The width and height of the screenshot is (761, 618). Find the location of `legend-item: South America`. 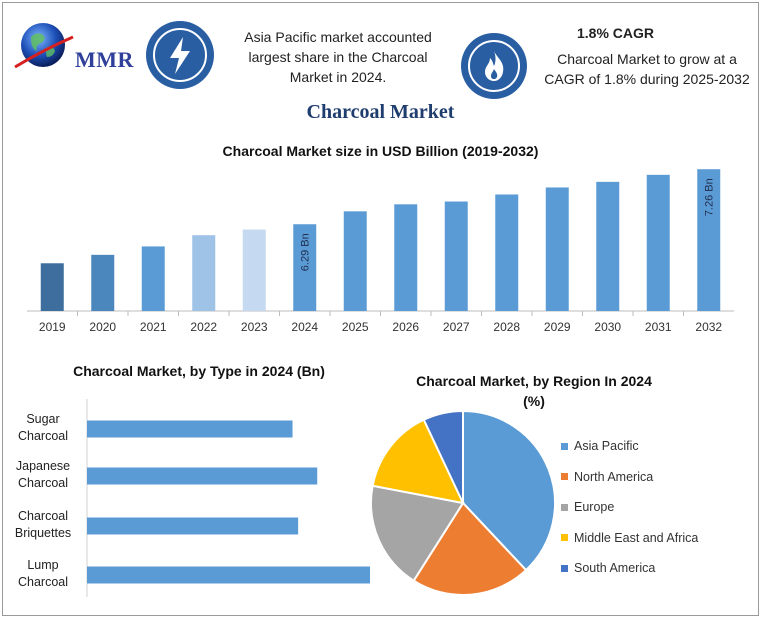

legend-item: South America is located at coordinates (629, 568).